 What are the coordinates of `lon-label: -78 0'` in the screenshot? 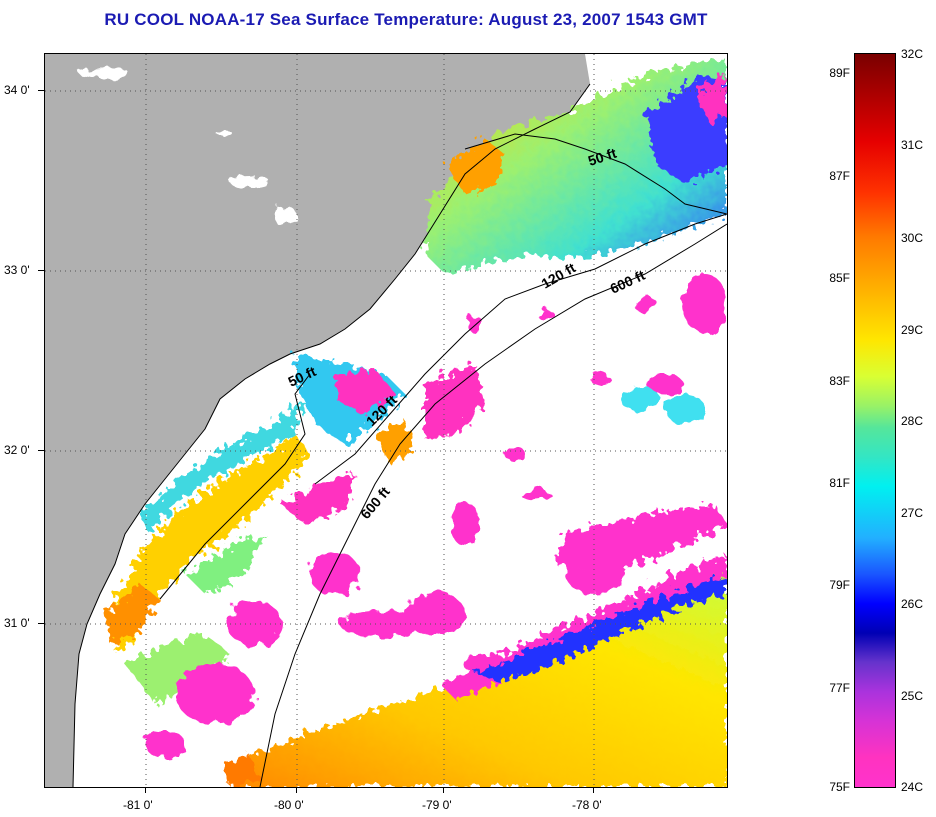 It's located at (587, 805).